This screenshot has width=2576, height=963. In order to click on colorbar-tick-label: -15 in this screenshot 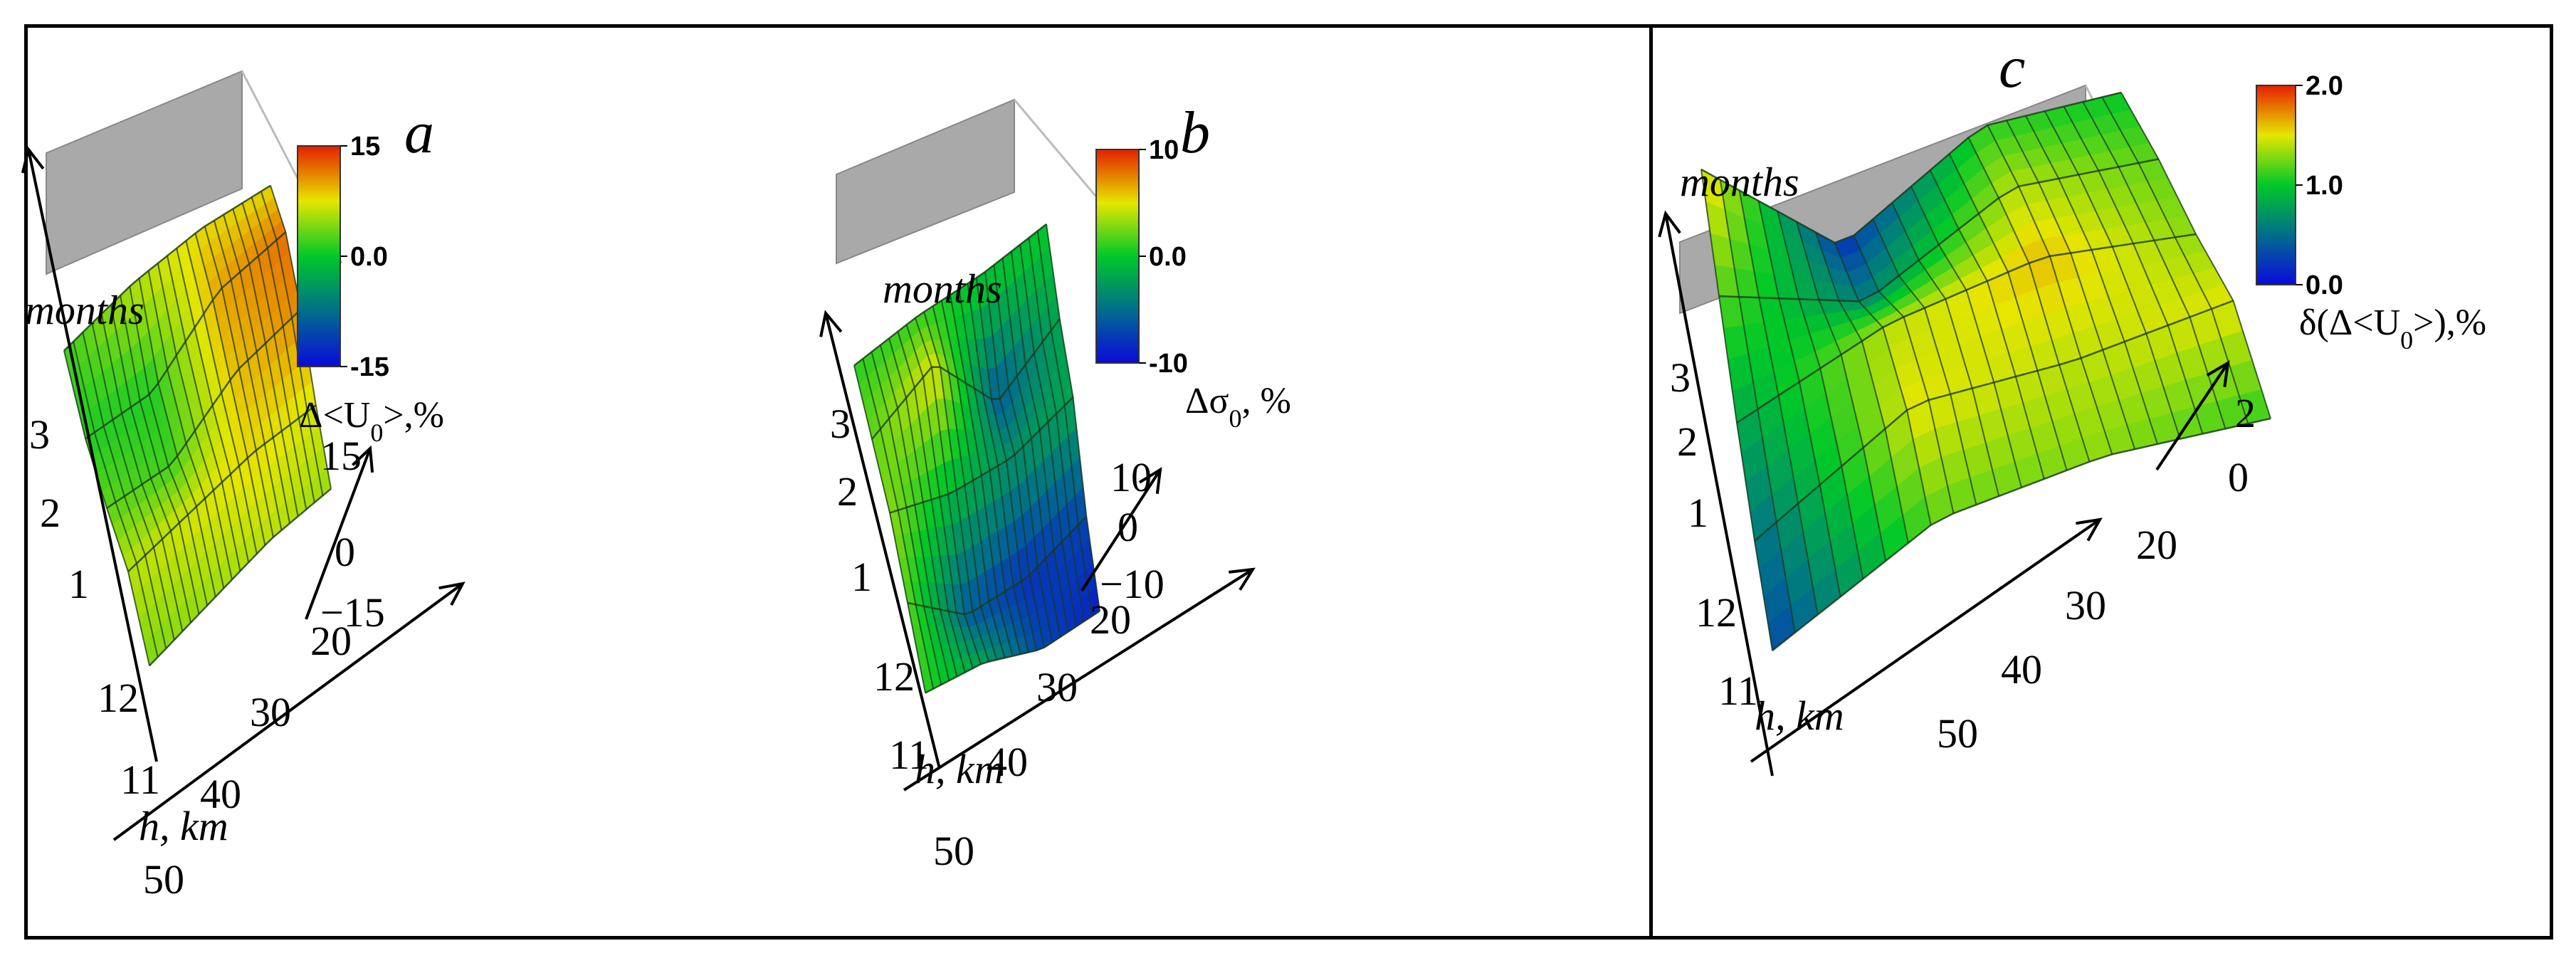, I will do `click(369, 367)`.